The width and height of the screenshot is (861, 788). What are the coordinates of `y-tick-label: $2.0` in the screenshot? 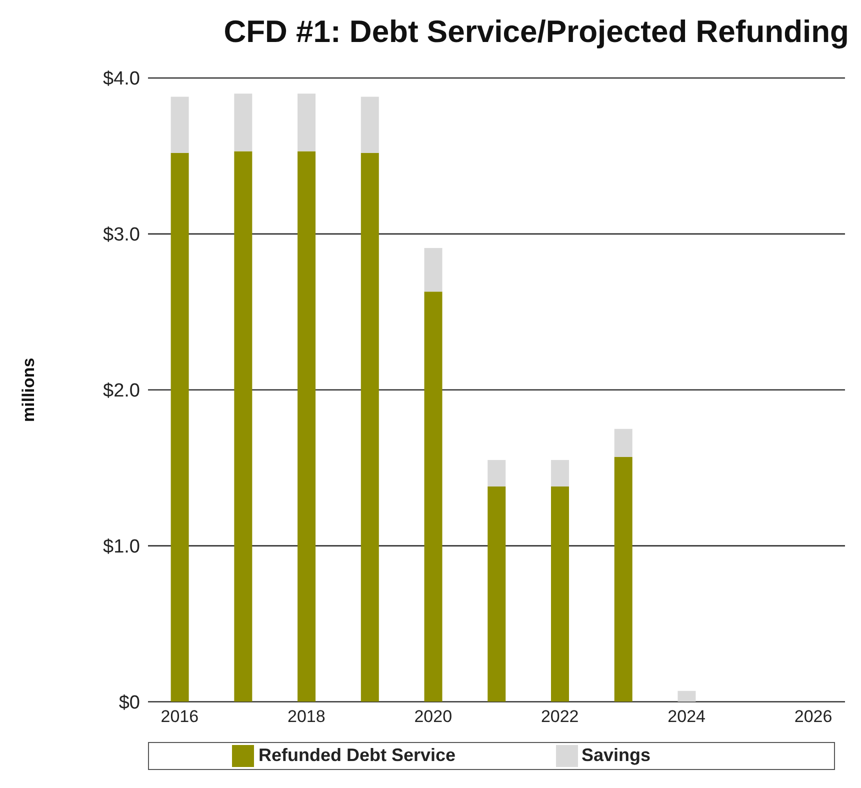 It's located at (121, 391).